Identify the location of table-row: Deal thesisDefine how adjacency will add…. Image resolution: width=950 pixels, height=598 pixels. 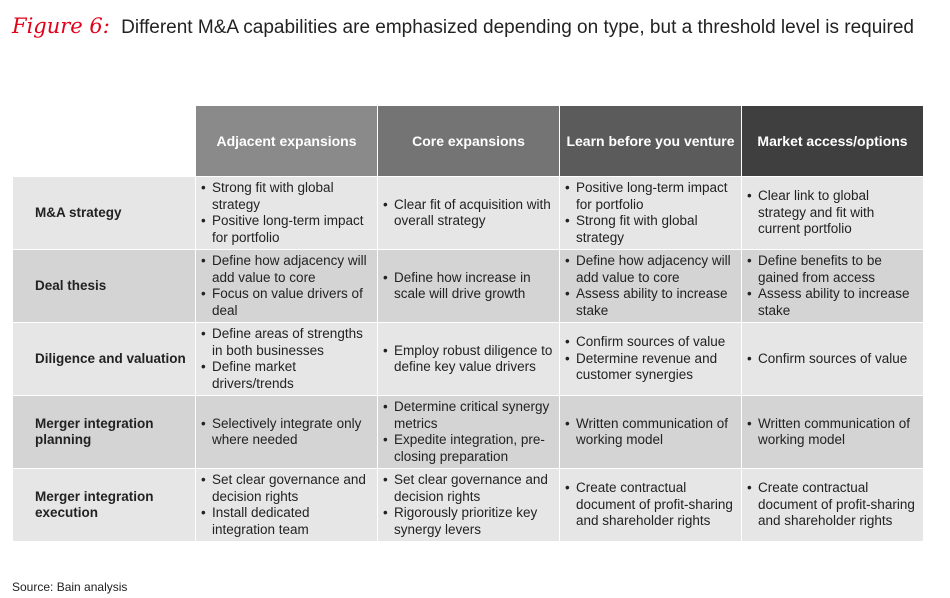
(468, 286).